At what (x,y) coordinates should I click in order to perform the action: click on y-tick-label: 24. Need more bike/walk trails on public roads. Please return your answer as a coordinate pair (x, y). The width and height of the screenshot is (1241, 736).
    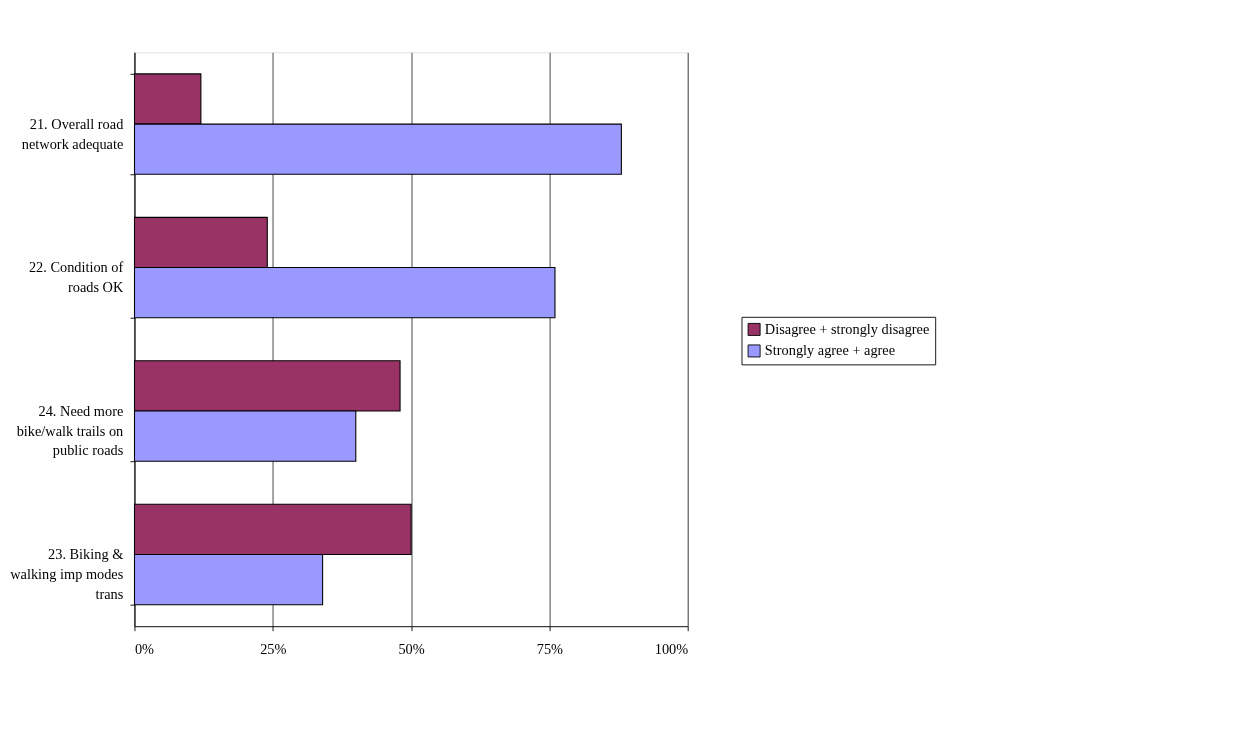
    Looking at the image, I should click on (70, 430).